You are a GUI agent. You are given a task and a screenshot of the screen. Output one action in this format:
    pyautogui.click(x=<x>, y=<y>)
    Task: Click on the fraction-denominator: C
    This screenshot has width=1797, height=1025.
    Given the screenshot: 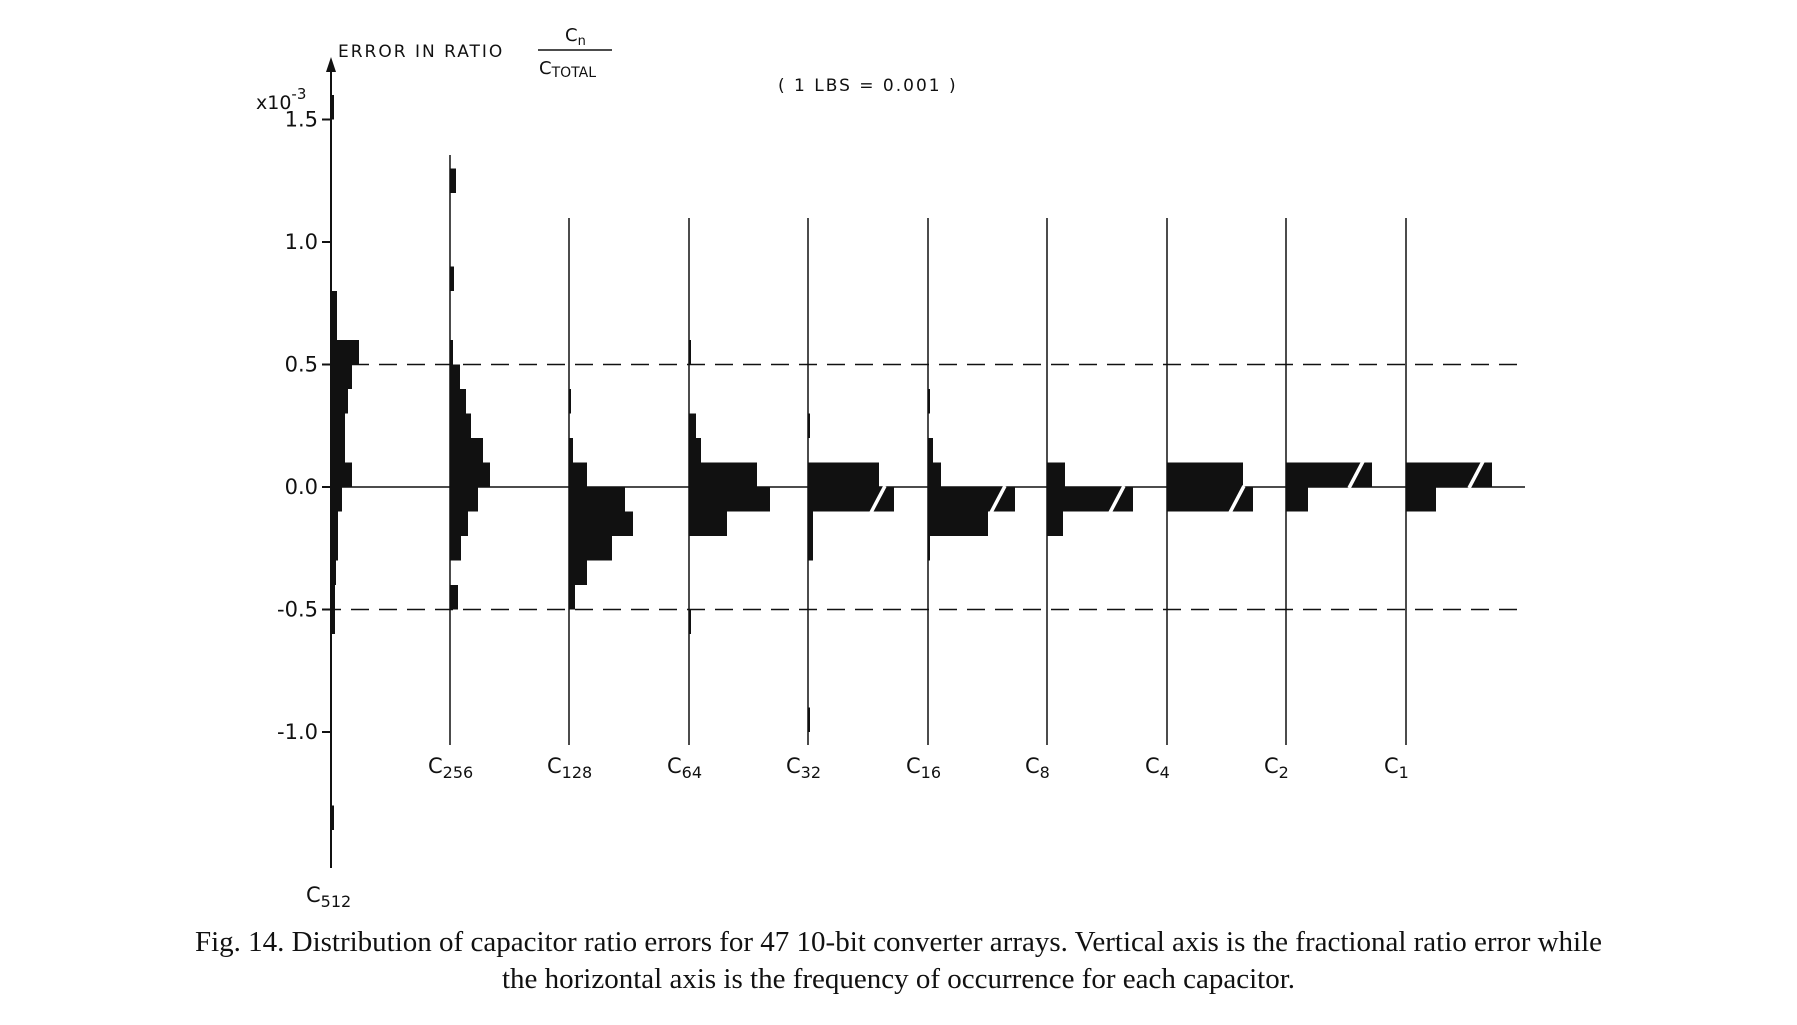 What is the action you would take?
    pyautogui.click(x=545, y=68)
    